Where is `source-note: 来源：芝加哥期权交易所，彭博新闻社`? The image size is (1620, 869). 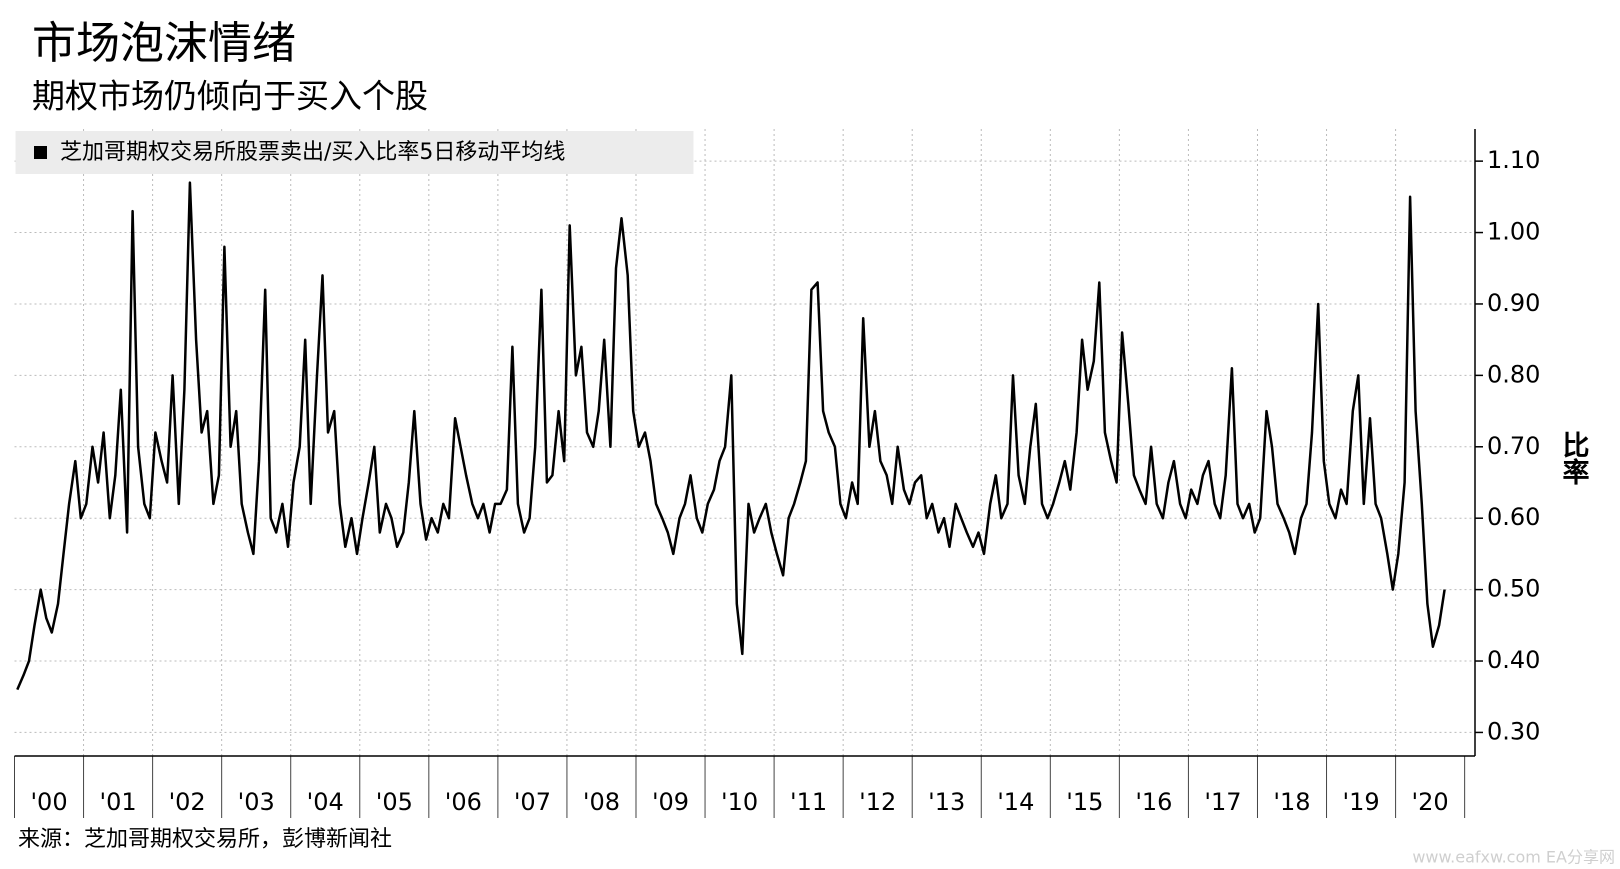
source-note: 来源：芝加哥期权交易所，彭博新闻社 is located at coordinates (205, 839).